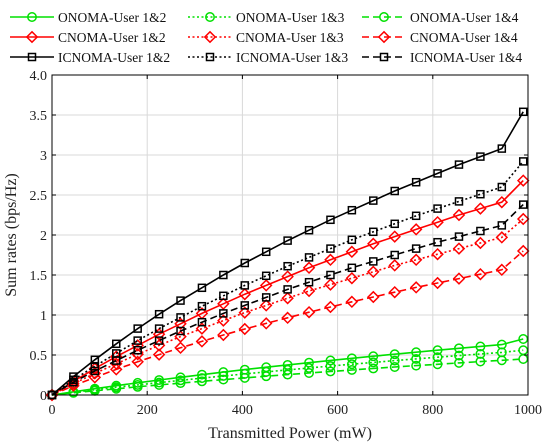 This screenshot has width=550, height=446. What do you see at coordinates (266, 37) in the screenshot?
I see `legend-entry: CNOMA-User 1&3` at bounding box center [266, 37].